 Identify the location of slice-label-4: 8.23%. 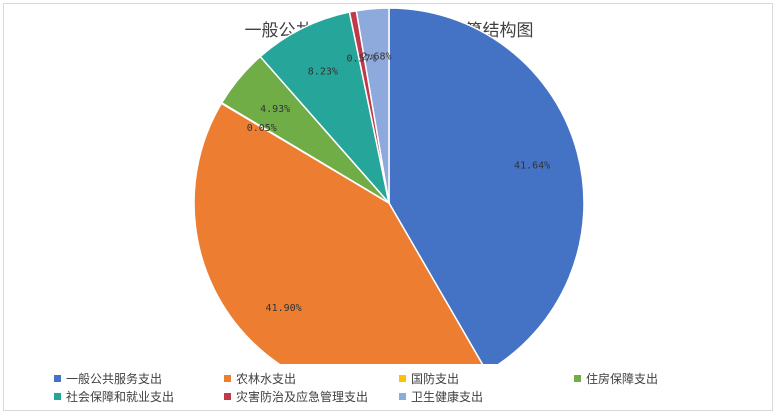
(323, 71).